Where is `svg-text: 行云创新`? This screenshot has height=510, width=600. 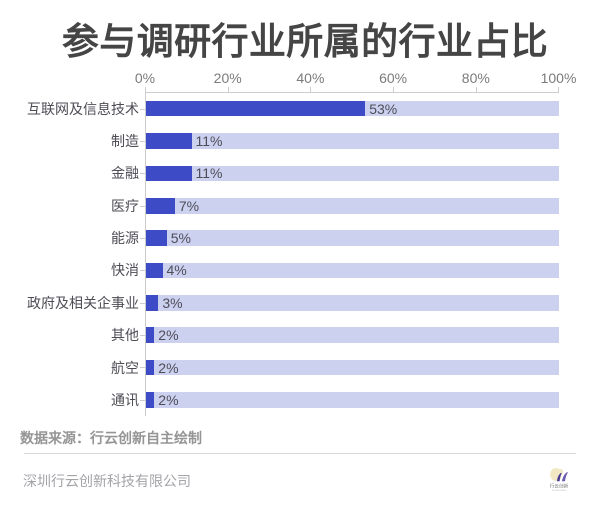
svg-text: 行云创新 is located at coordinates (559, 485).